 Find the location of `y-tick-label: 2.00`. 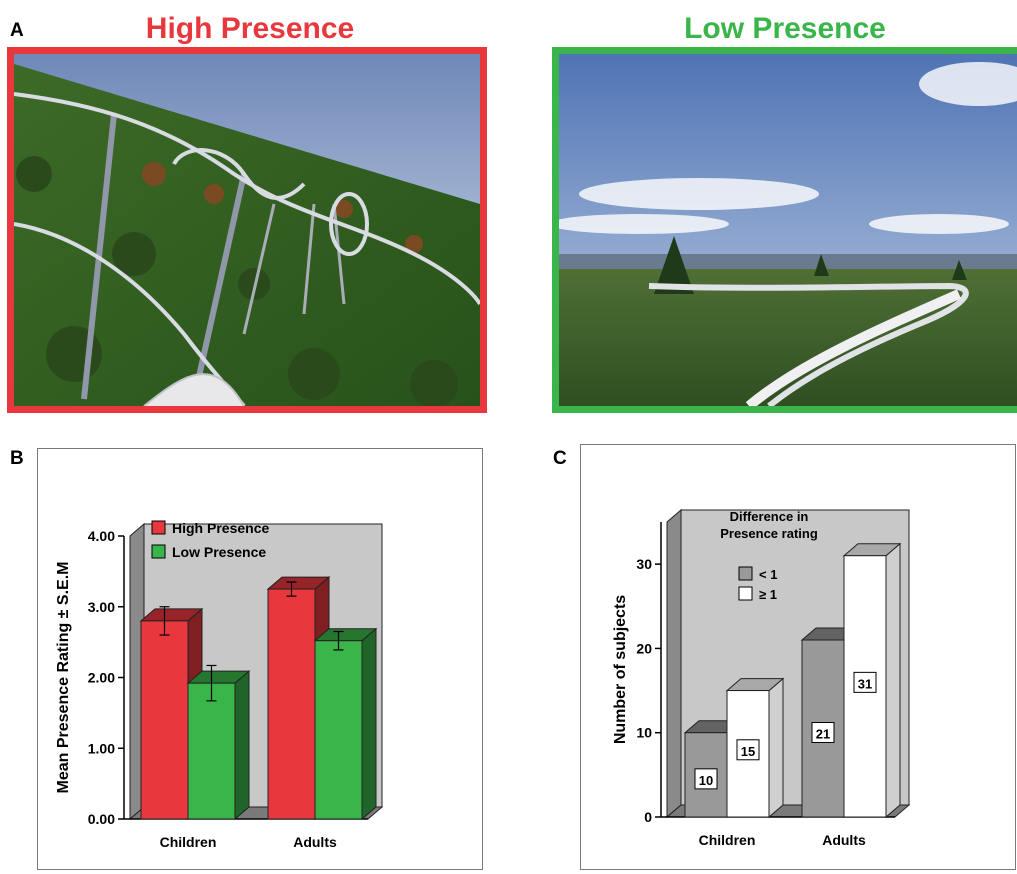

y-tick-label: 2.00 is located at coordinates (101, 678).